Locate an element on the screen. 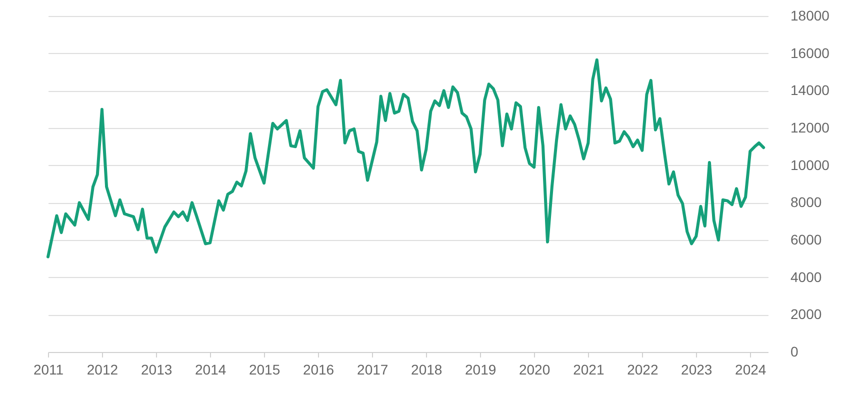 This screenshot has width=850, height=397. x-tick-label: 2023 is located at coordinates (696, 370).